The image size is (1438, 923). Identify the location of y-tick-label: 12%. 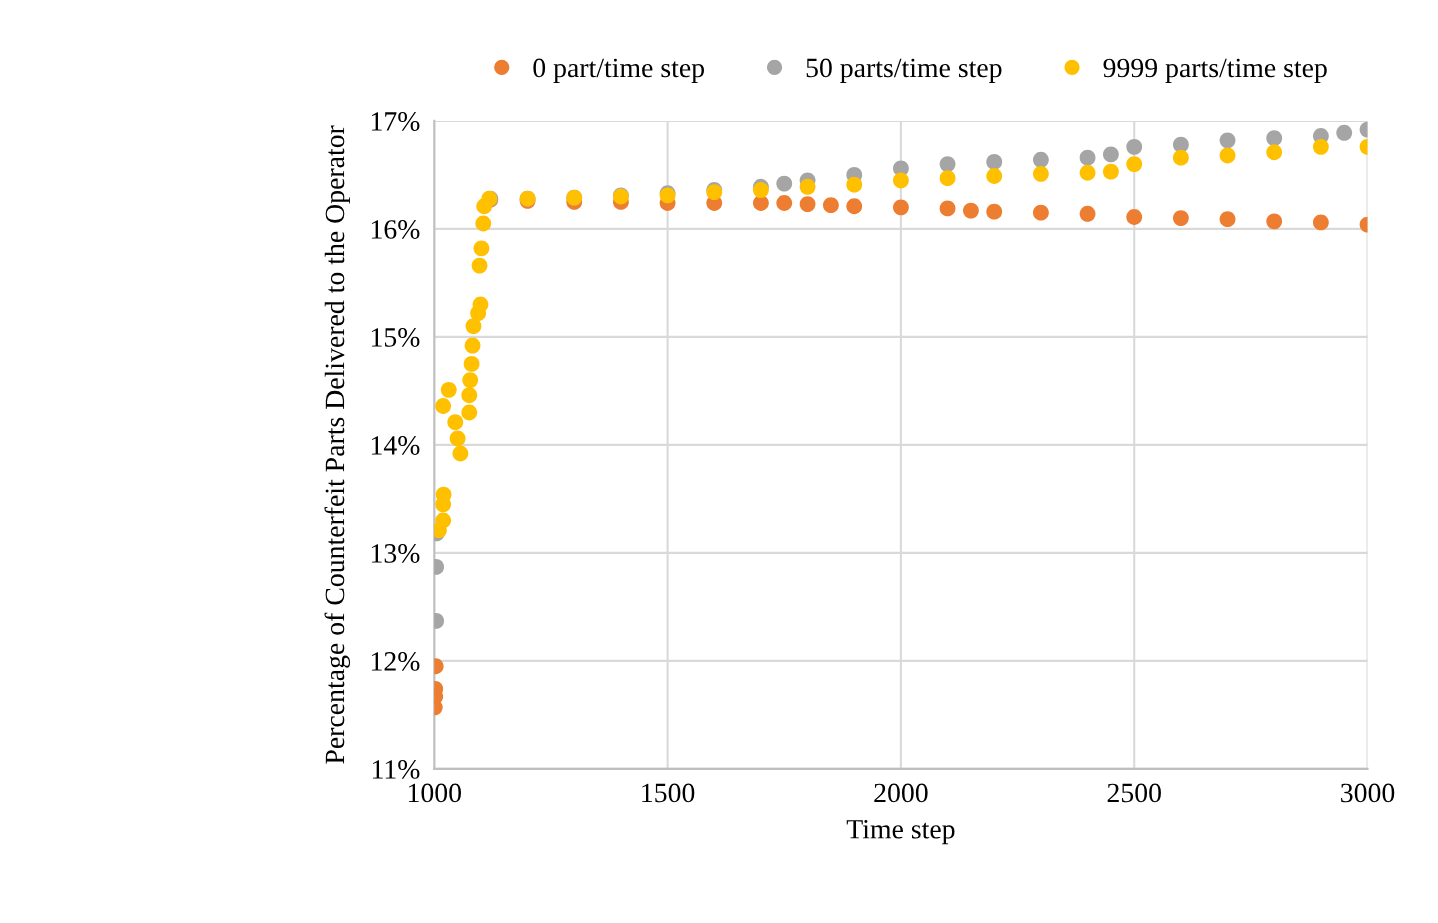
(395, 661).